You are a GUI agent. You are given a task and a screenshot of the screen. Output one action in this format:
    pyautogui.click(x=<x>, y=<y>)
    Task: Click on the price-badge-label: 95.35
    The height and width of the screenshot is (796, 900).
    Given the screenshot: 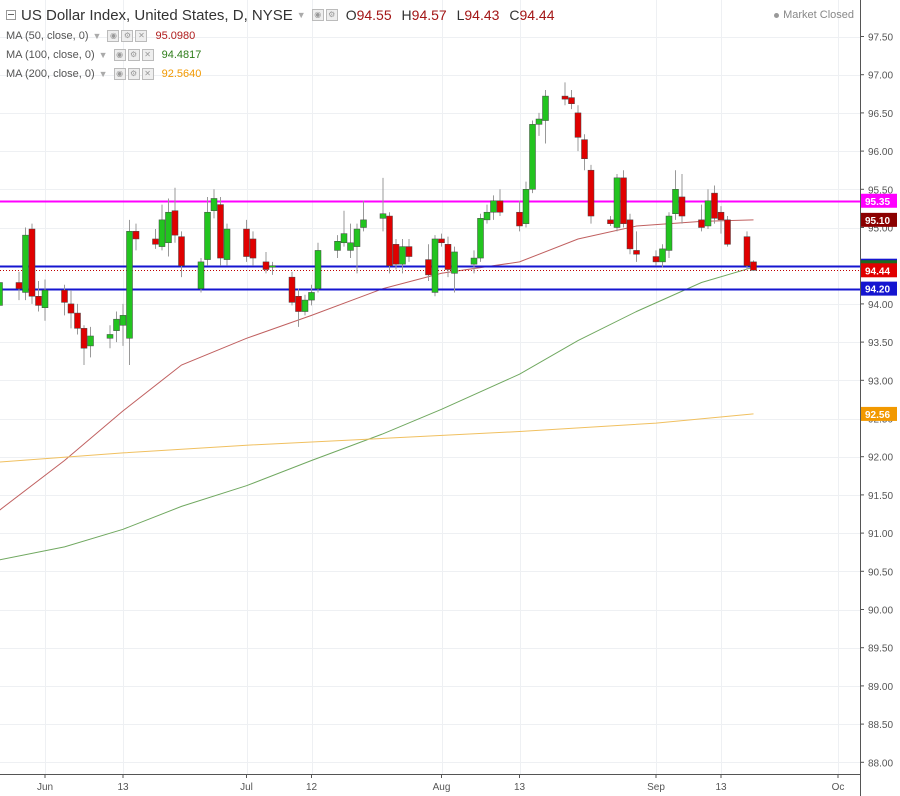 What is the action you would take?
    pyautogui.click(x=877, y=202)
    